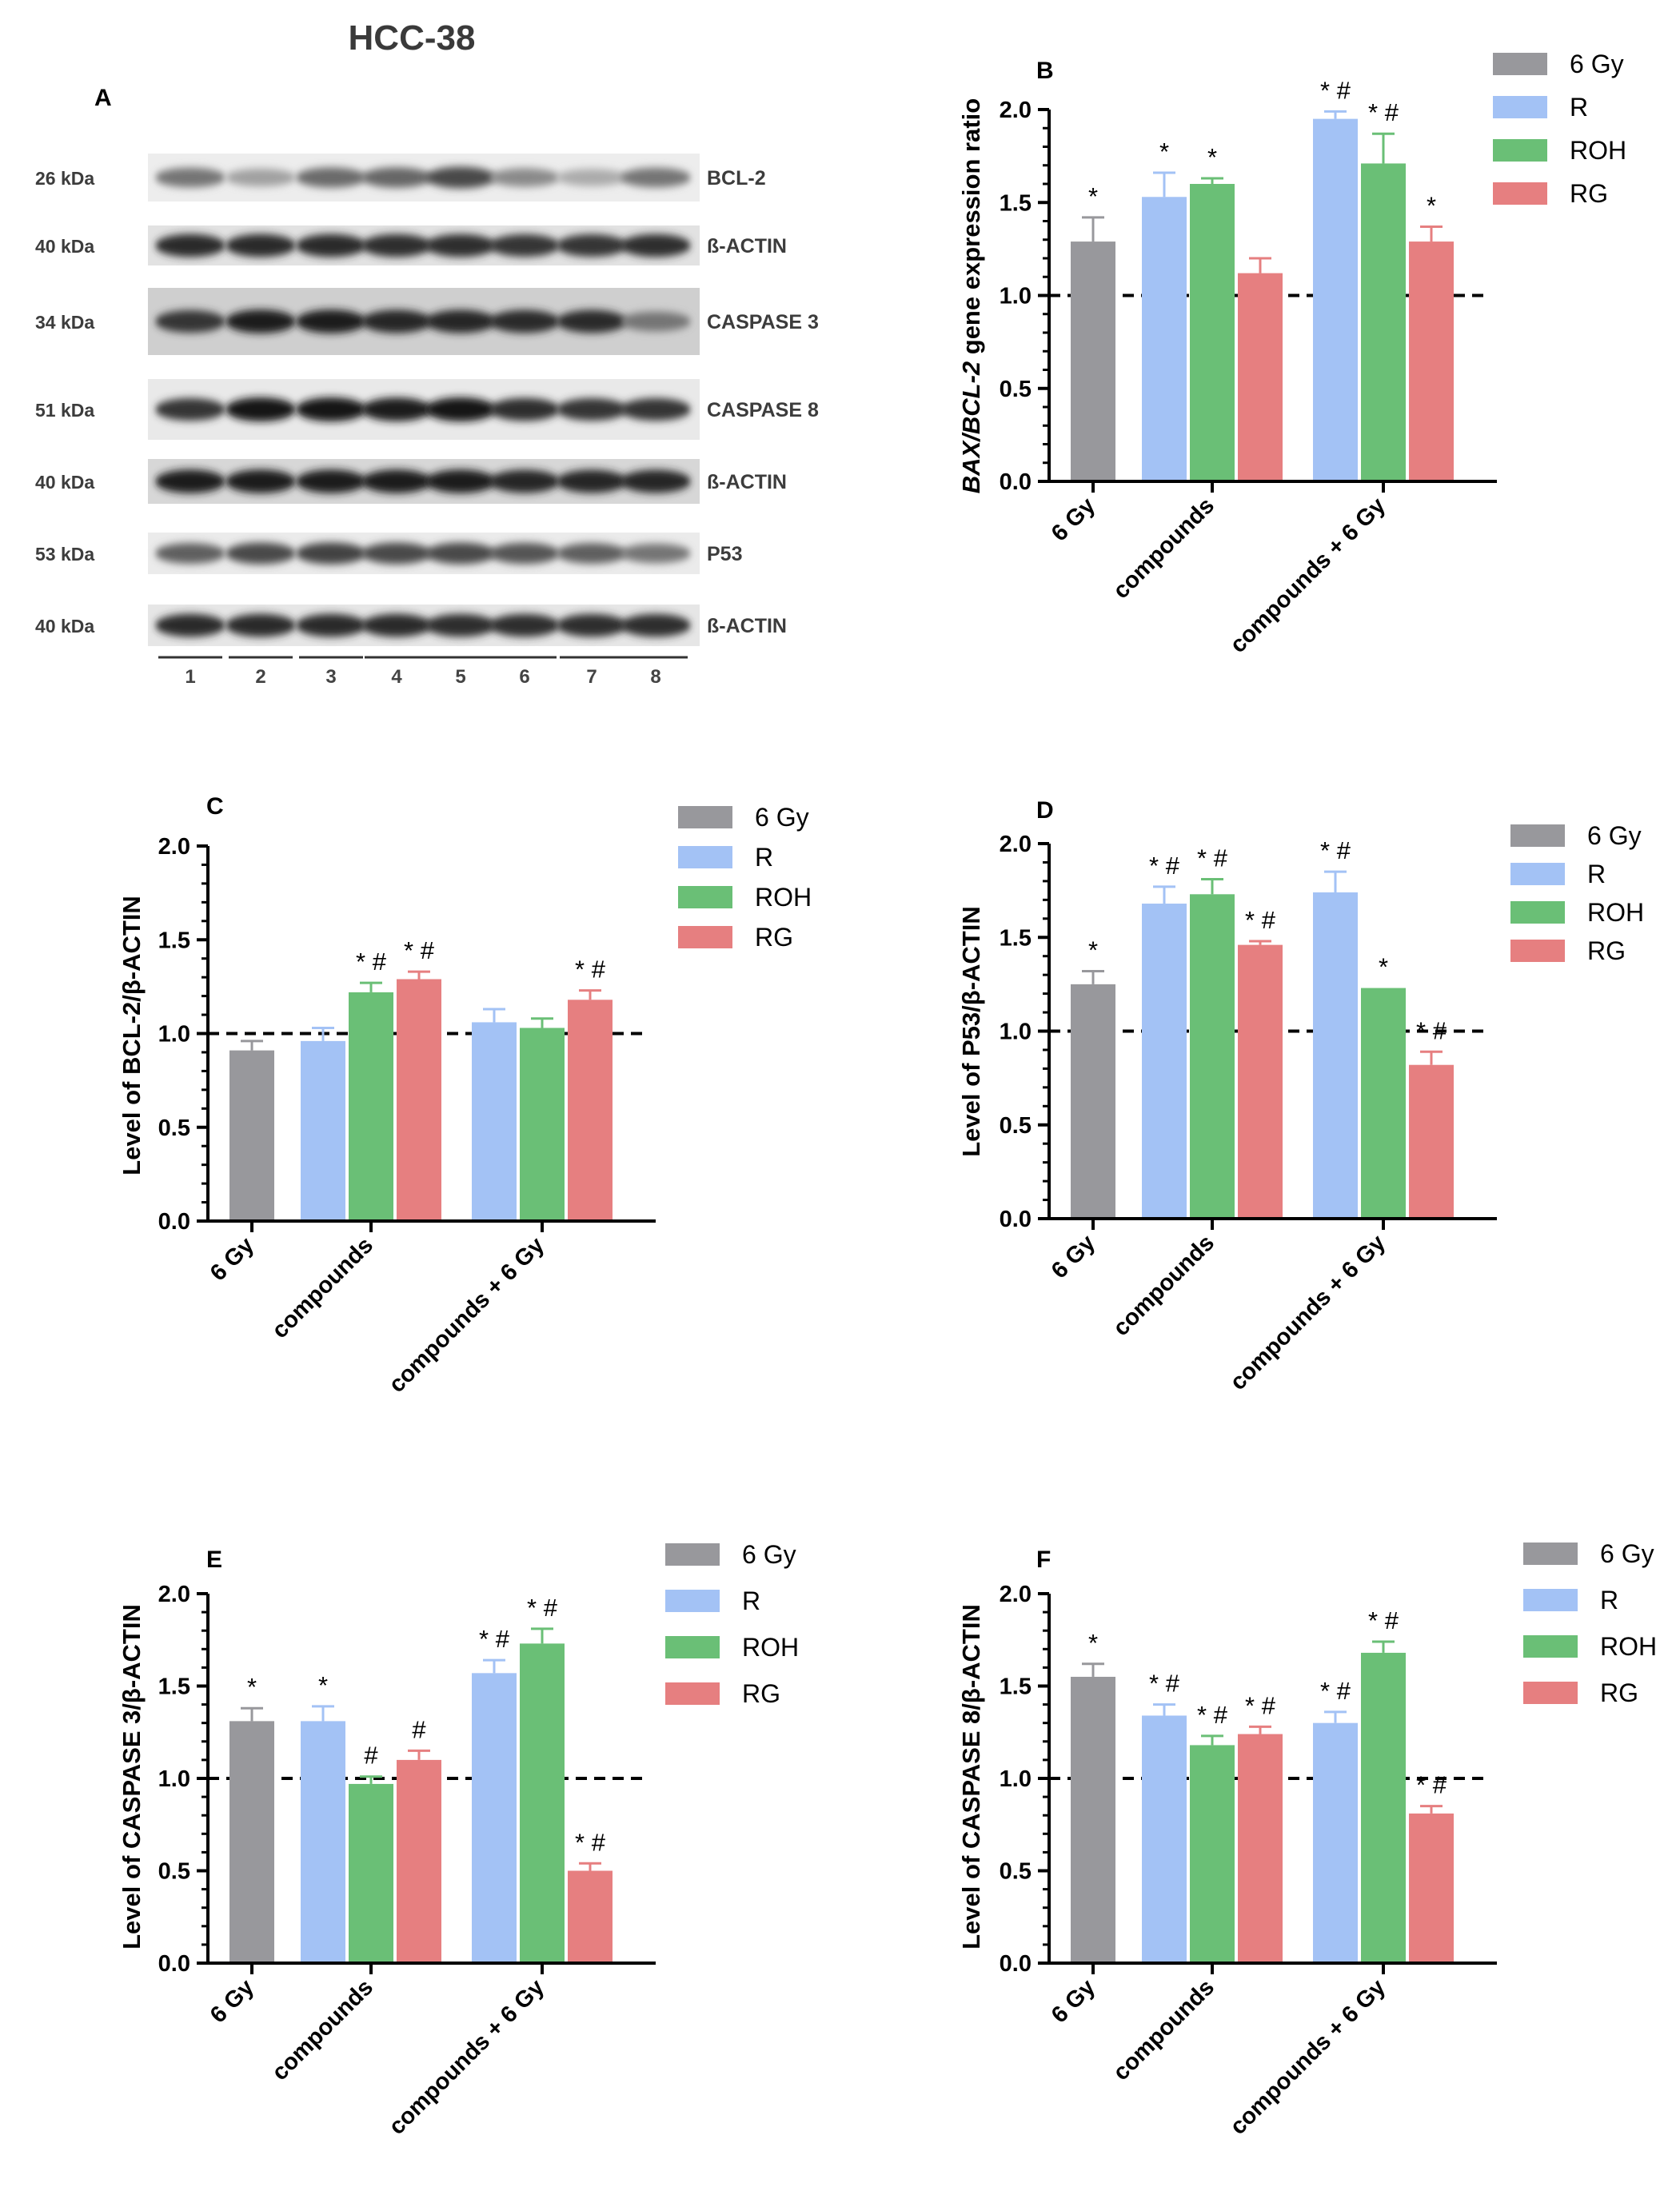 The image size is (1680, 2211). Describe the element at coordinates (64, 322) in the screenshot. I see `blot-kda-label: 34 kDa` at that location.